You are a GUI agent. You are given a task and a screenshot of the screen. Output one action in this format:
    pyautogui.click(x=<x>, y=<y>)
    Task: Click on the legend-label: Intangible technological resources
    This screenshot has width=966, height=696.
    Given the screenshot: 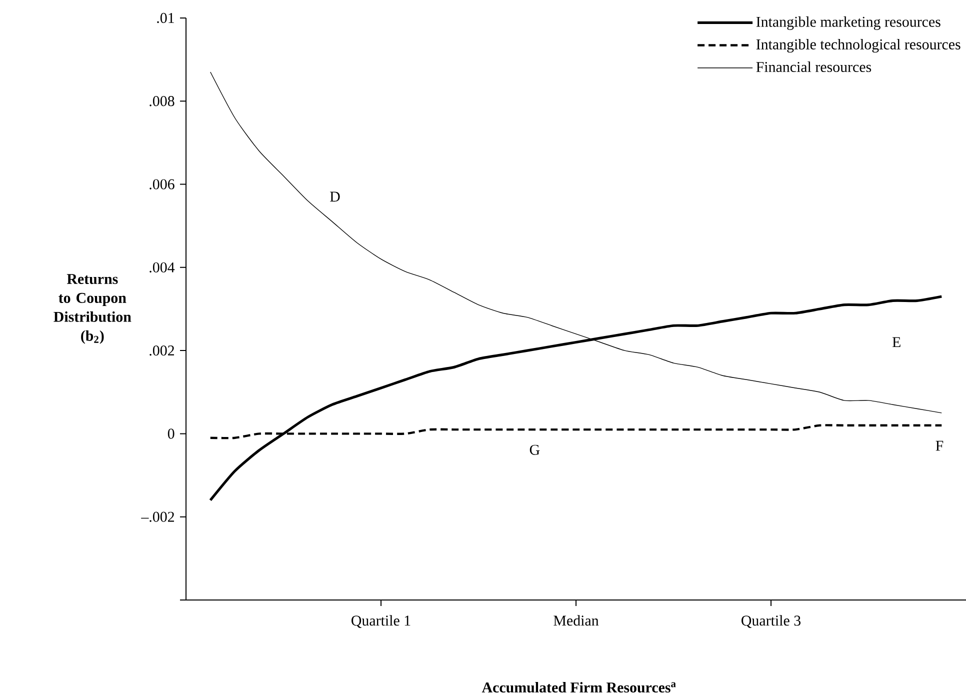 What is the action you would take?
    pyautogui.click(x=858, y=45)
    